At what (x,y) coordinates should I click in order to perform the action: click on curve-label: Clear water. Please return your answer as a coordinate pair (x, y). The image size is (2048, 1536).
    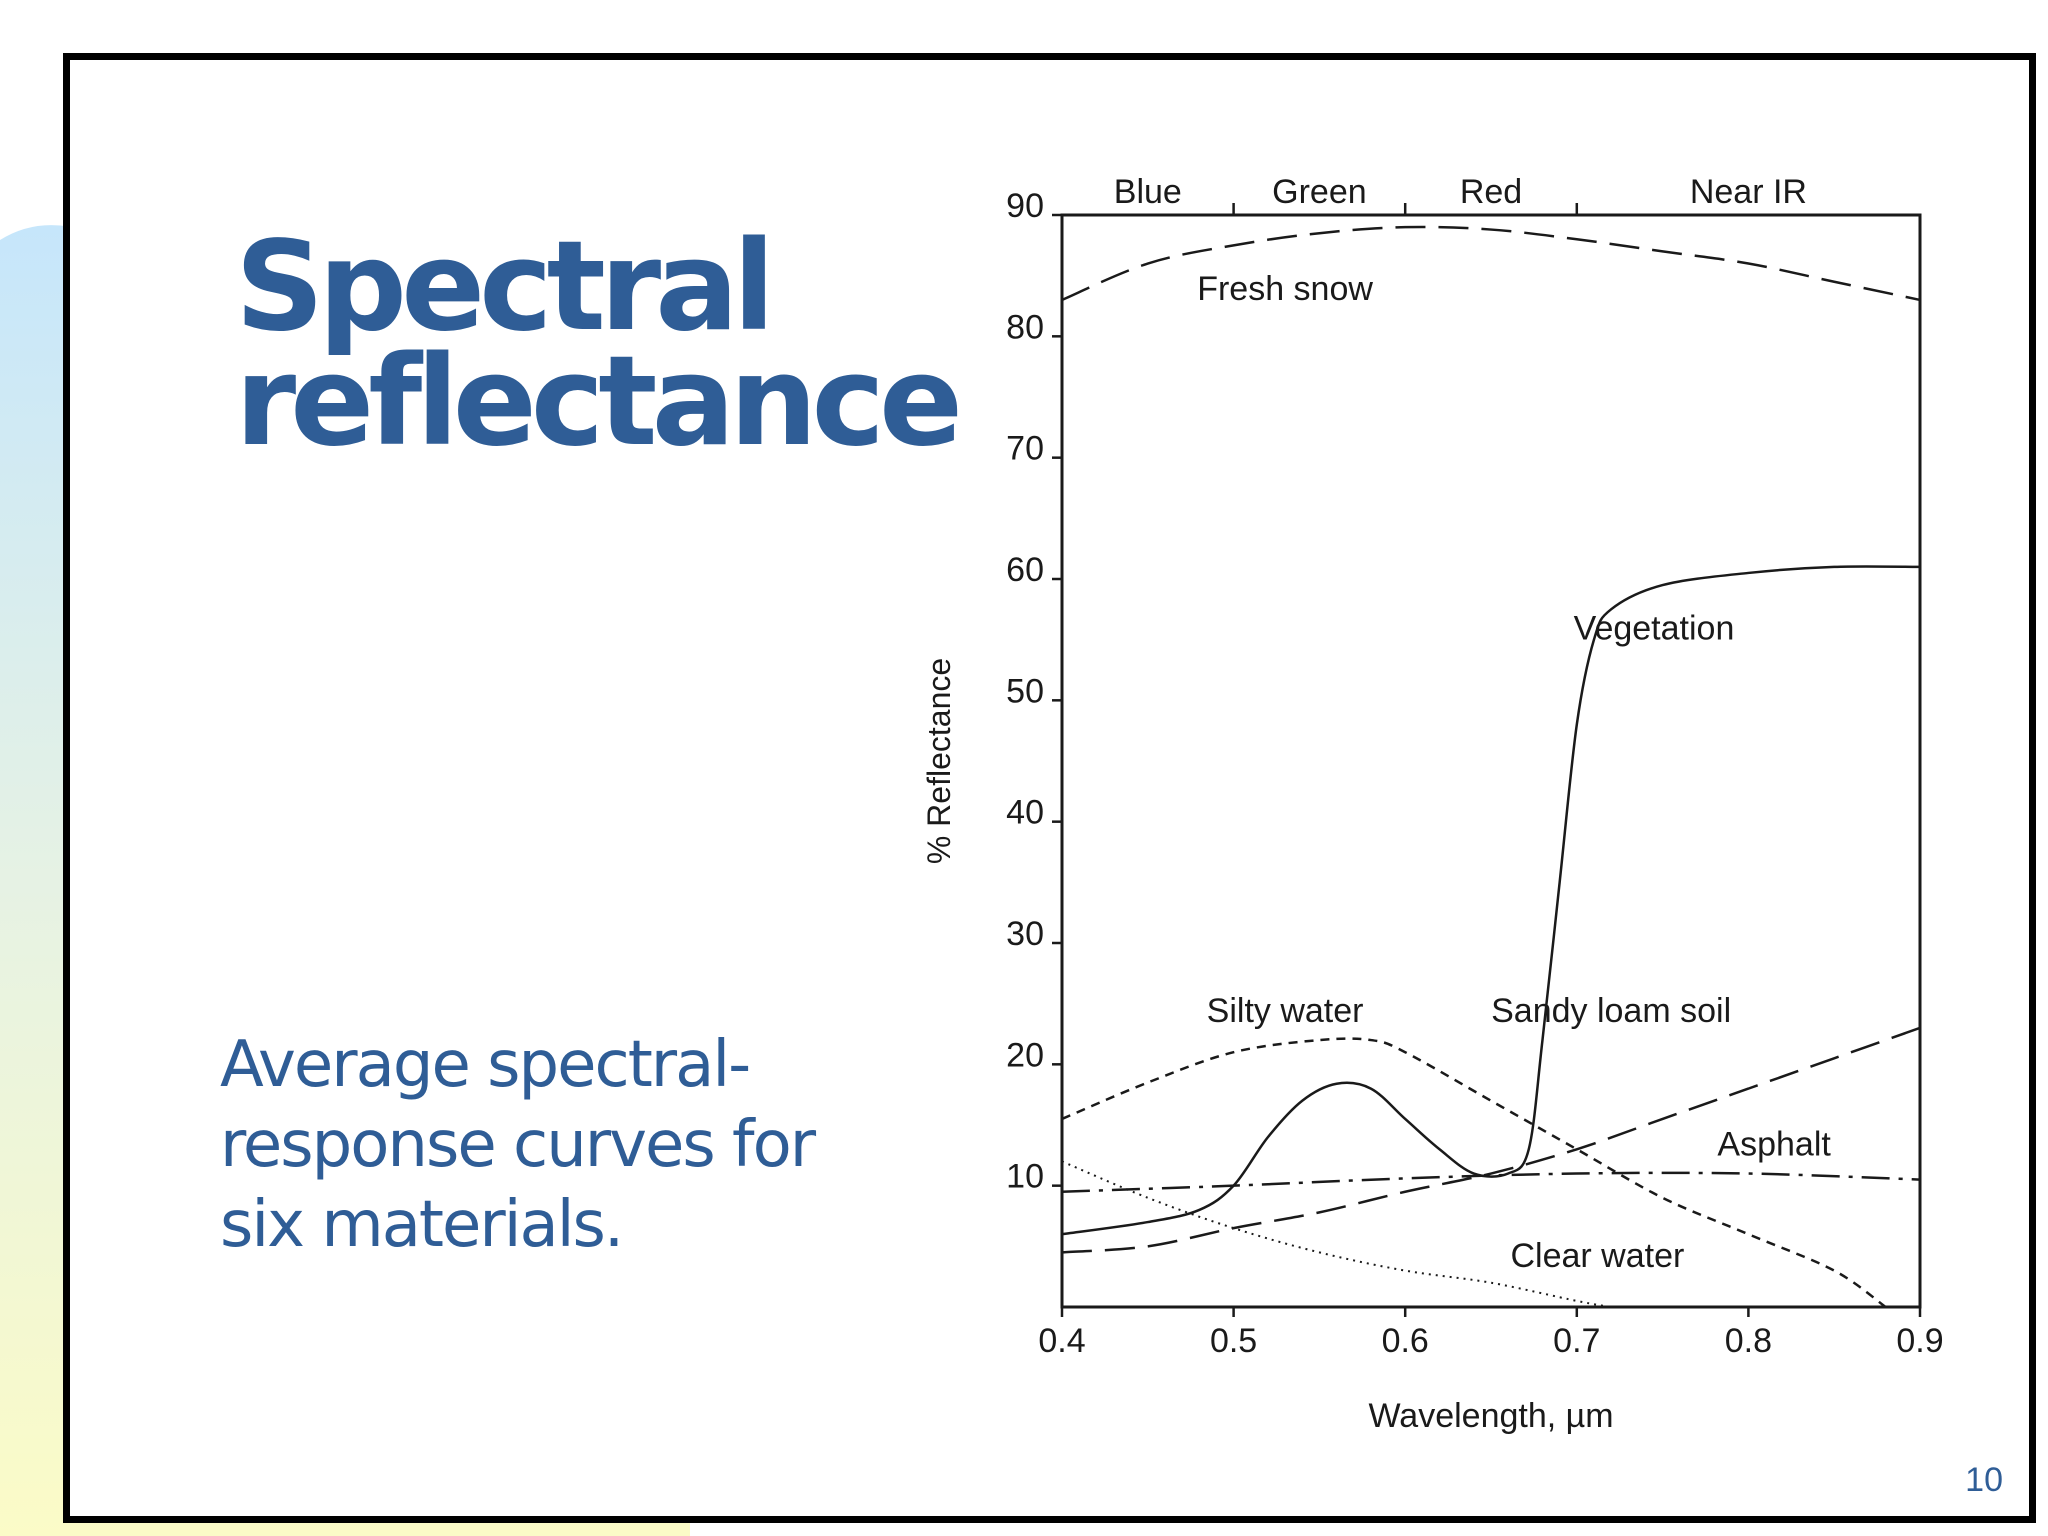
    Looking at the image, I should click on (1597, 1256).